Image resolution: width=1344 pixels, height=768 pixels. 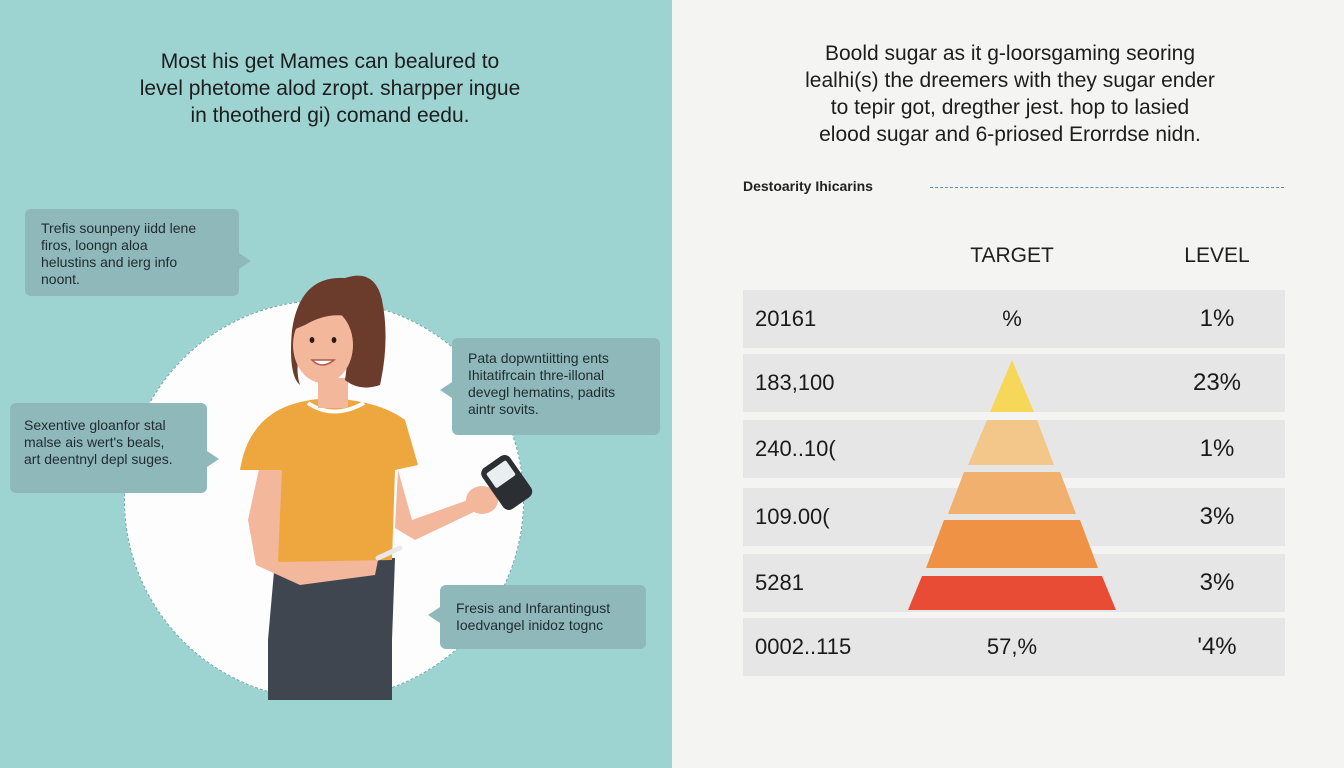 I want to click on table-row: 0002..115 57,% '4%, so click(x=1014, y=647).